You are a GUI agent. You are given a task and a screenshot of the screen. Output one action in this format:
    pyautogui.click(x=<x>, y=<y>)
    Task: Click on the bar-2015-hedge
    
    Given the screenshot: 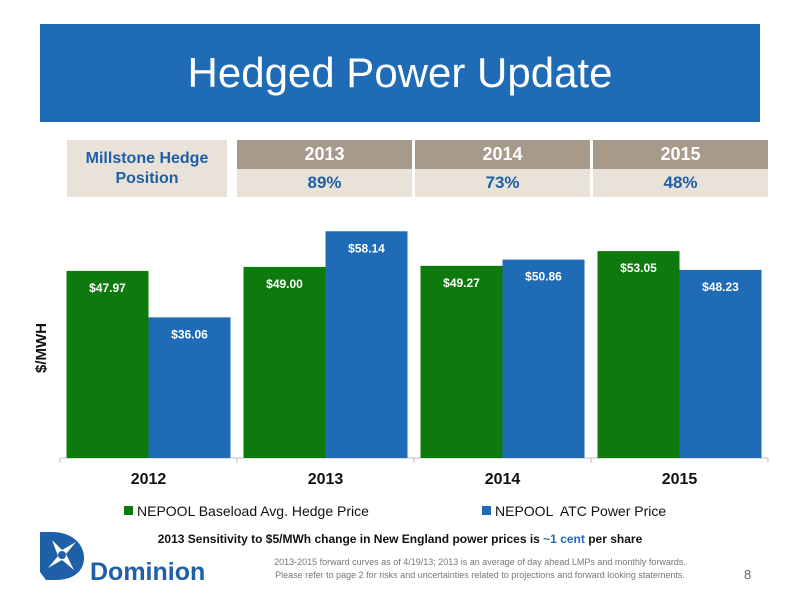 What is the action you would take?
    pyautogui.click(x=638, y=354)
    